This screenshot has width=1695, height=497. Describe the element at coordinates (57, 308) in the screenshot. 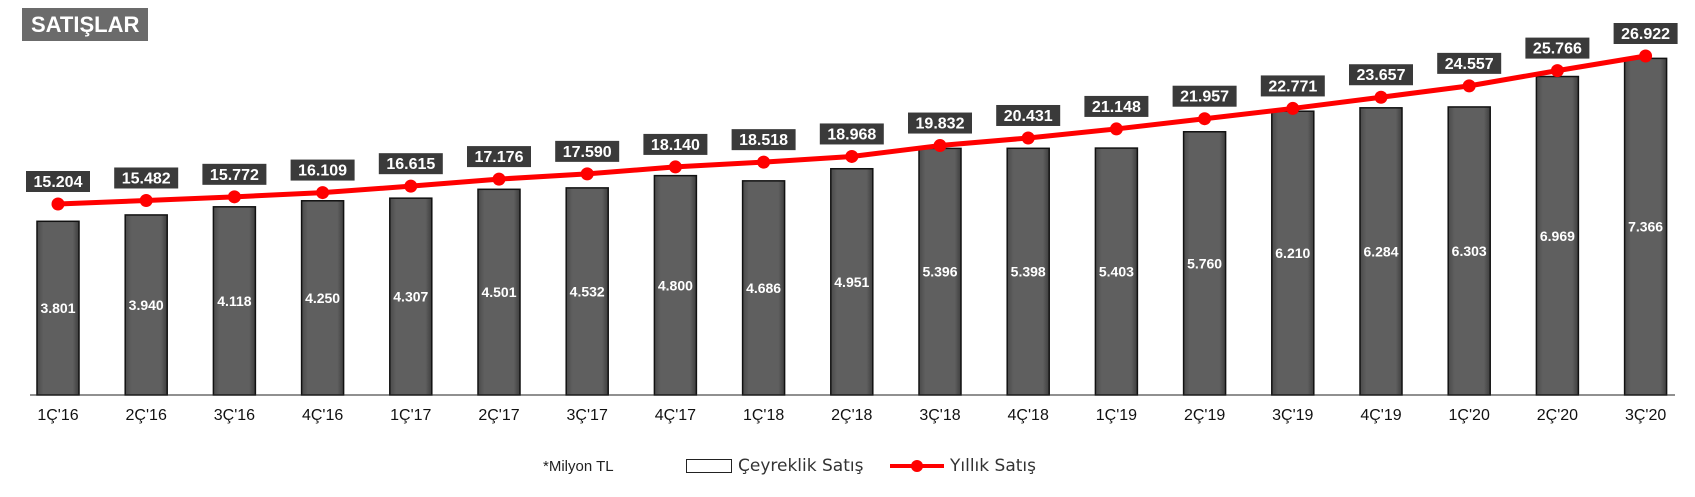

I see `bar-value-label: 3.801` at that location.